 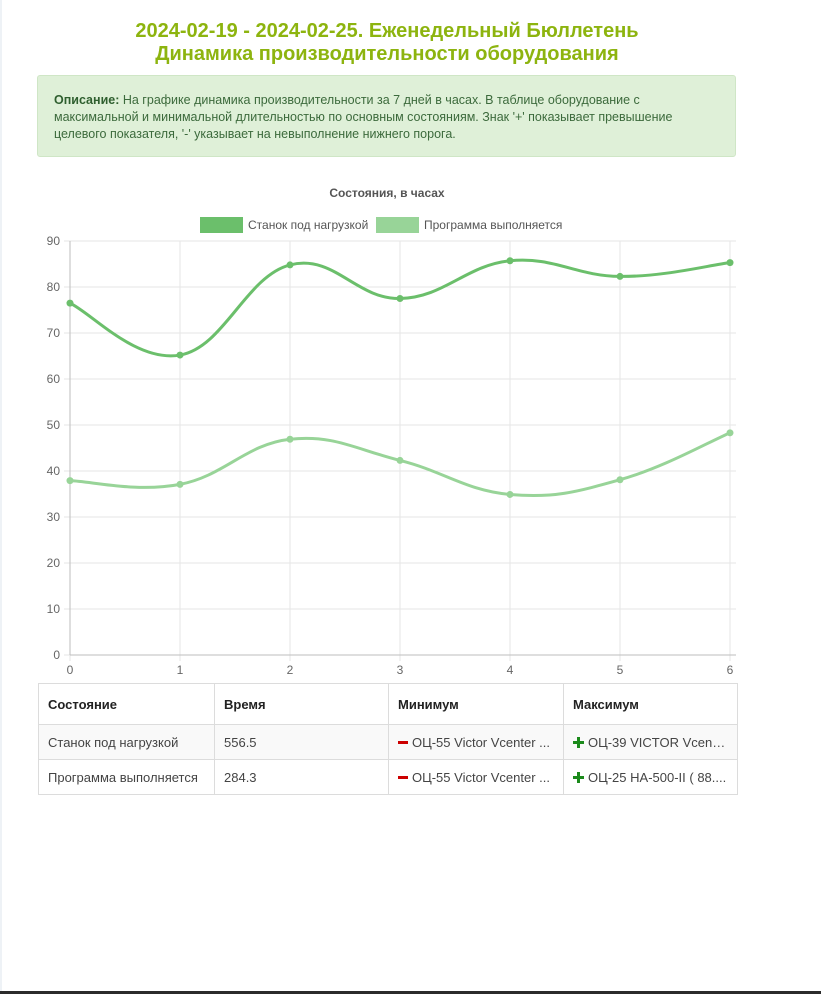 I want to click on cell-time: 284.3, so click(x=301, y=777).